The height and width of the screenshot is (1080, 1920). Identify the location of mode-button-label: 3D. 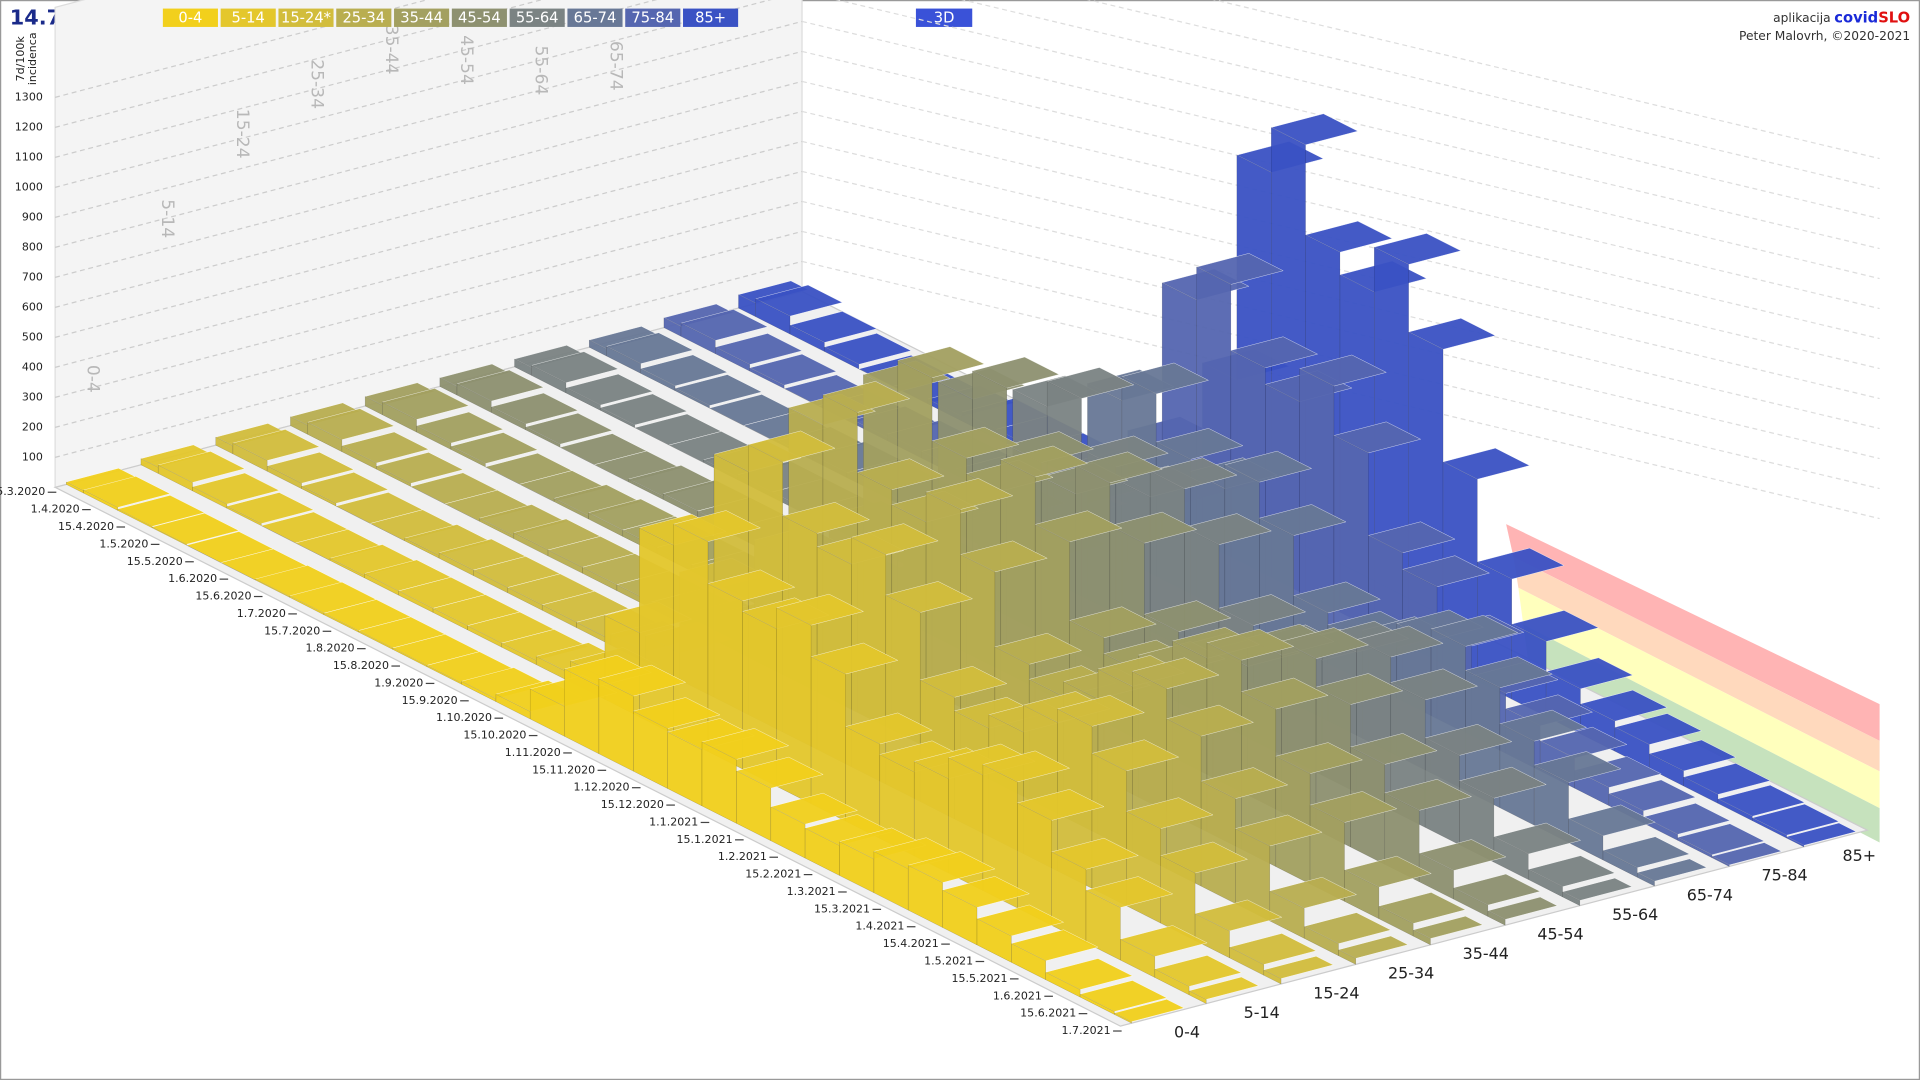
(944, 17).